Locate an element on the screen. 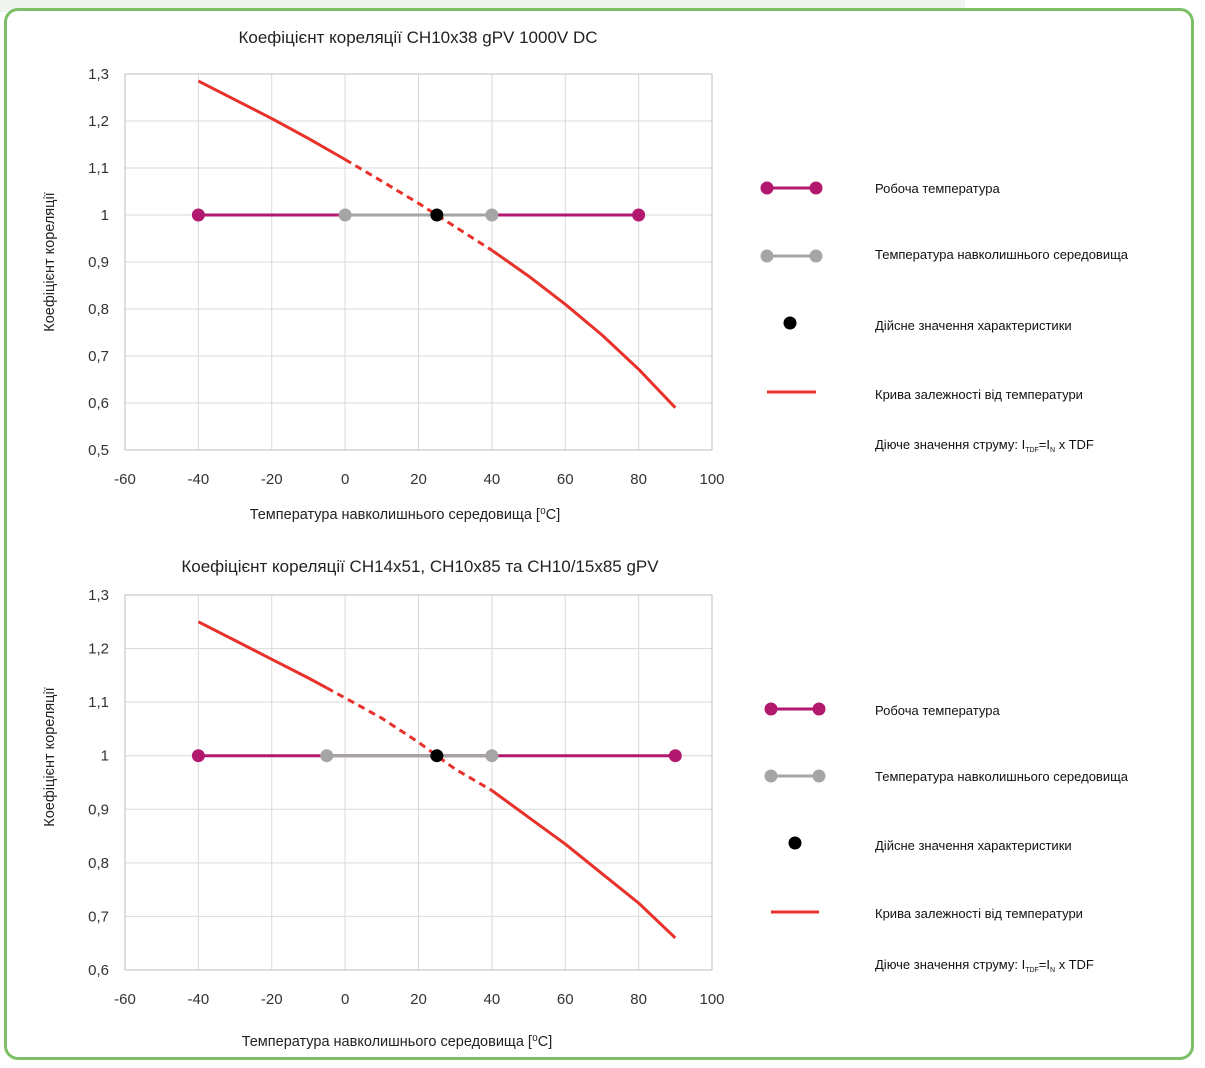 This screenshot has width=1205, height=1068. legend-2-working-marker-left is located at coordinates (771, 709).